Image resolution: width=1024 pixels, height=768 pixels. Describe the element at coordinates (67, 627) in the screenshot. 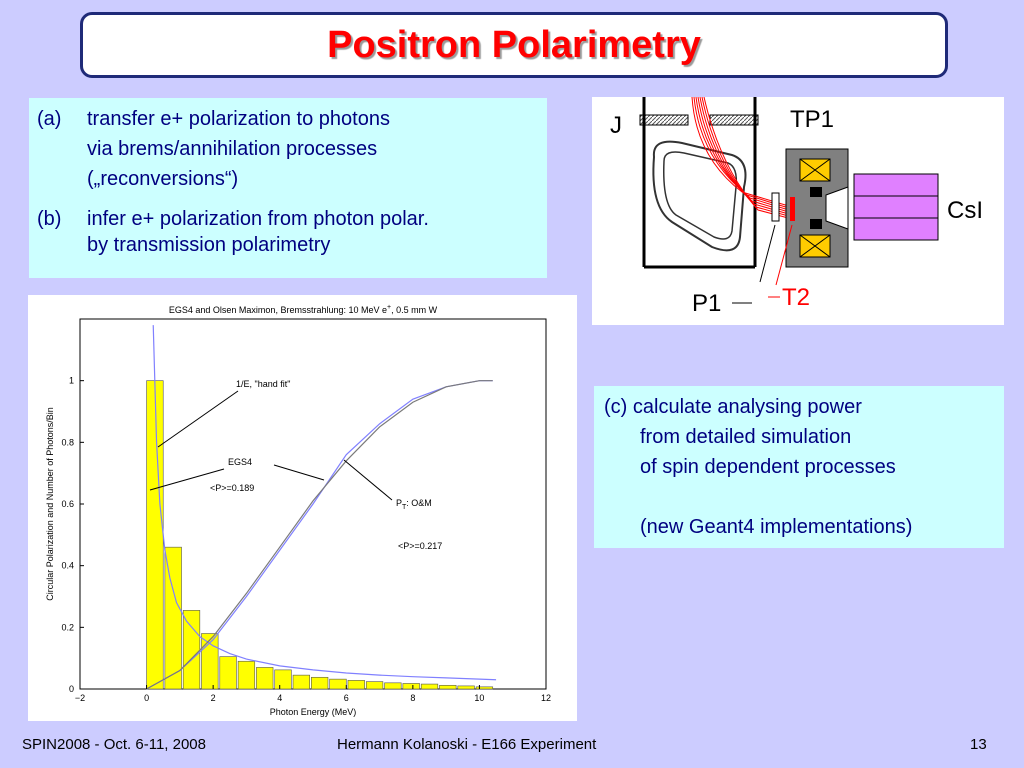

I see `y-tick-label: 0.2` at that location.